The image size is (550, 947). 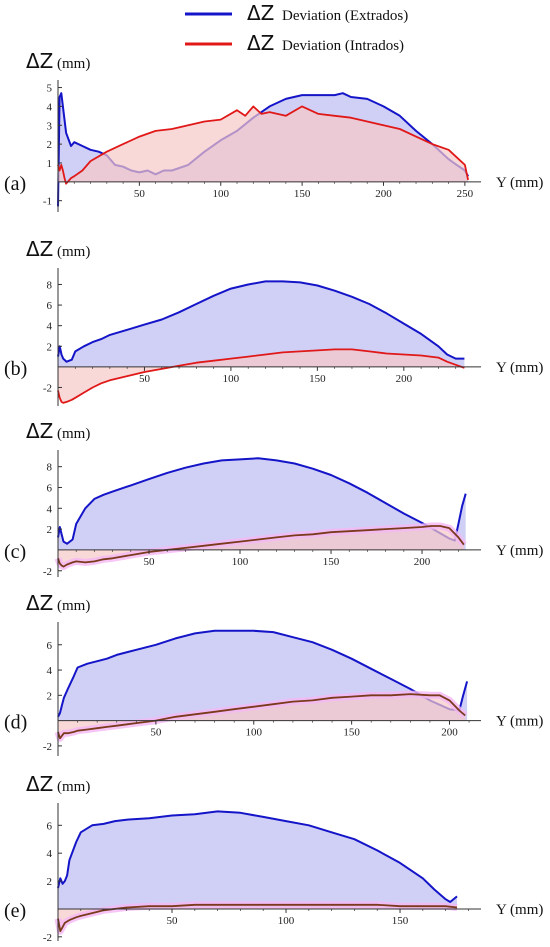 I want to click on y-tick-label-3: 2, so click(x=50, y=530).